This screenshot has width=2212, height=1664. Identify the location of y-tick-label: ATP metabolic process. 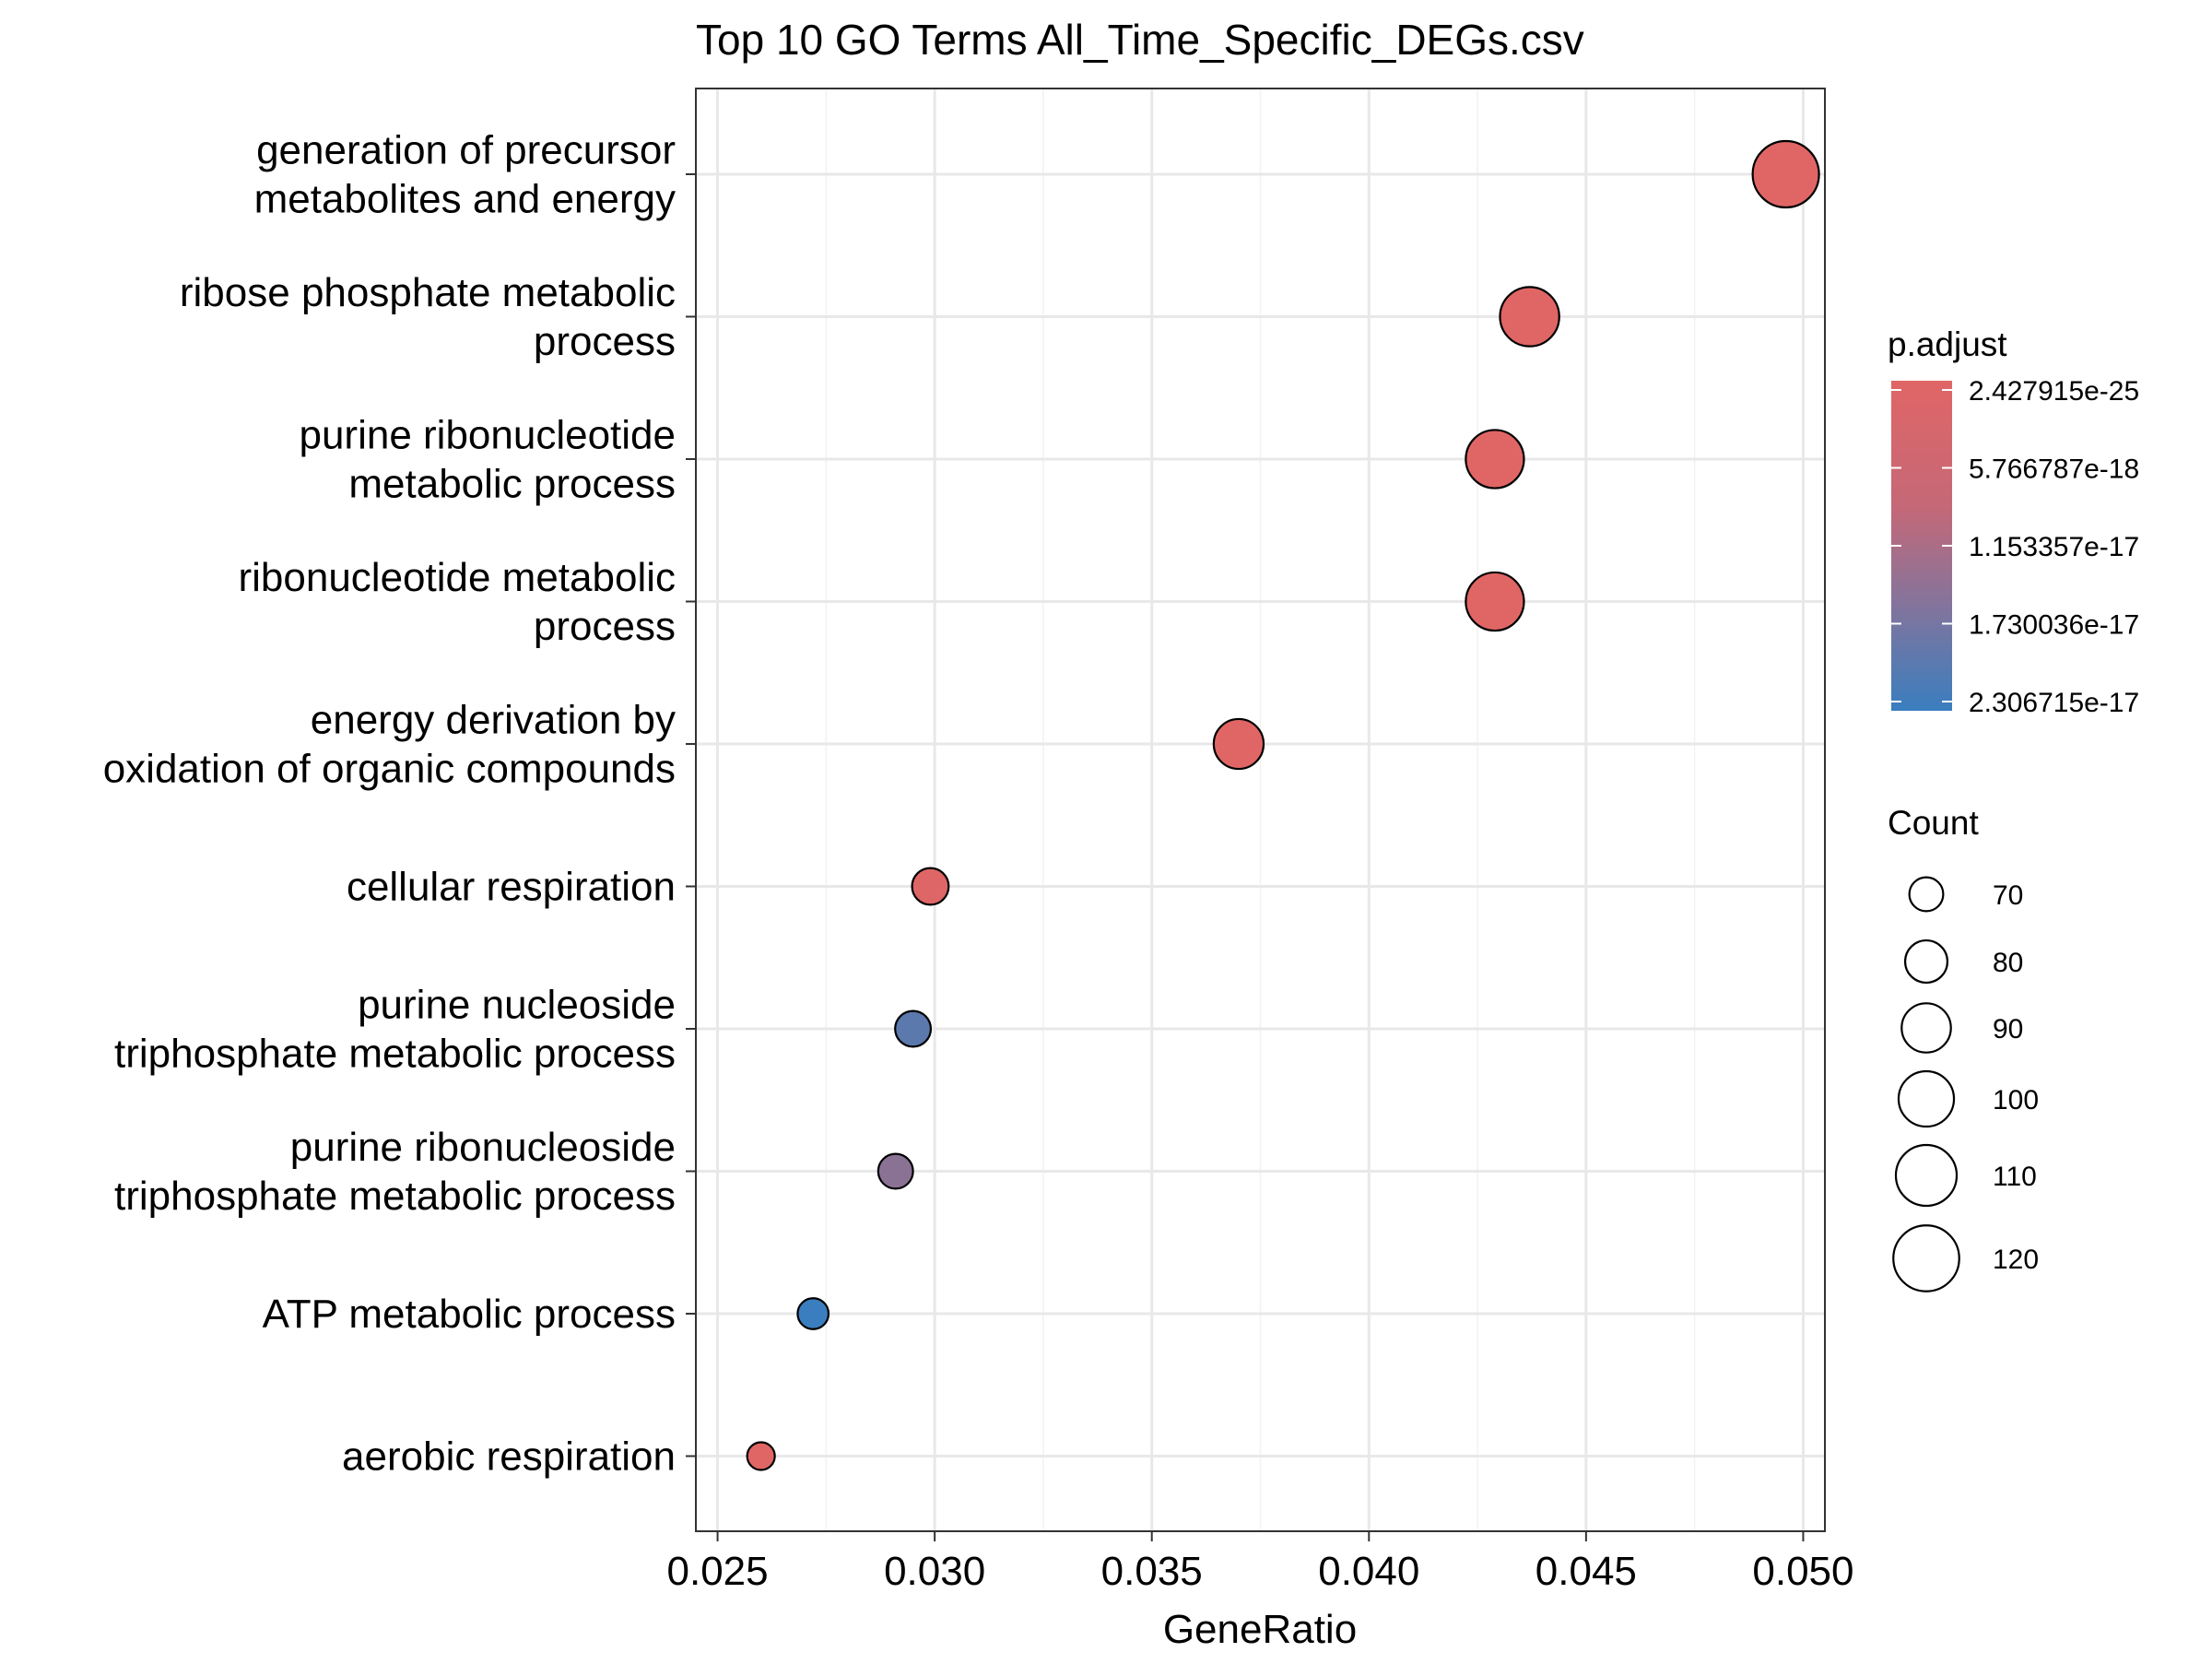
(469, 1314).